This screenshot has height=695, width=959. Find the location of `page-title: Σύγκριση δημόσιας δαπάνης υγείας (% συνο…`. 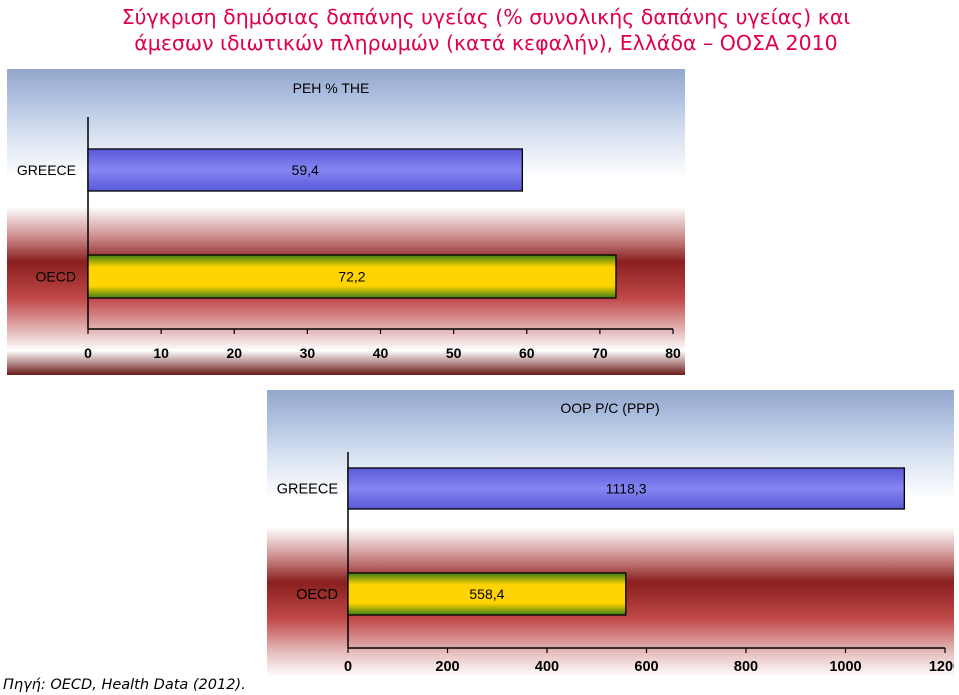

page-title: Σύγκριση δημόσιας δαπάνης υγείας (% συνο… is located at coordinates (479, 30).